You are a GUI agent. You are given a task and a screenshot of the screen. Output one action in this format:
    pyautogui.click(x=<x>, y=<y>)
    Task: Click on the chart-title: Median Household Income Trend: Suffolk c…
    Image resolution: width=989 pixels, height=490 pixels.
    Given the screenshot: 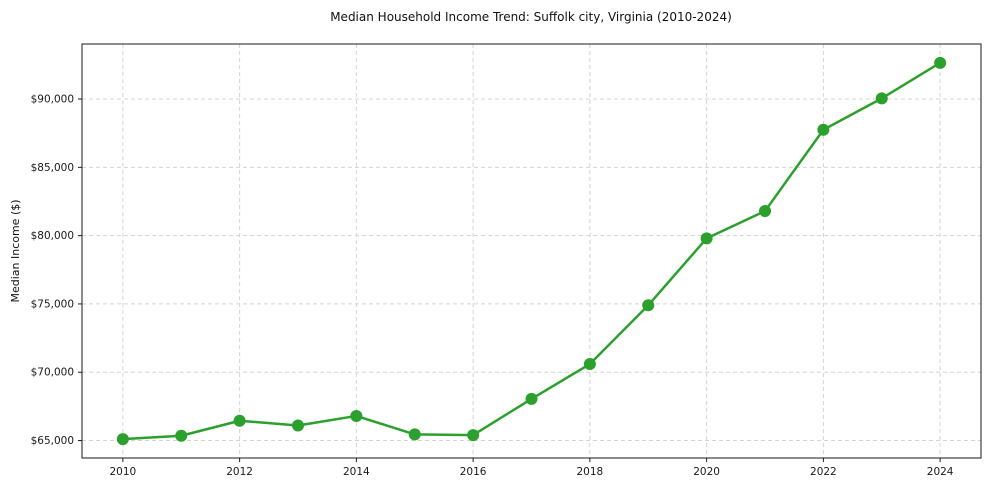 What is the action you would take?
    pyautogui.click(x=531, y=17)
    